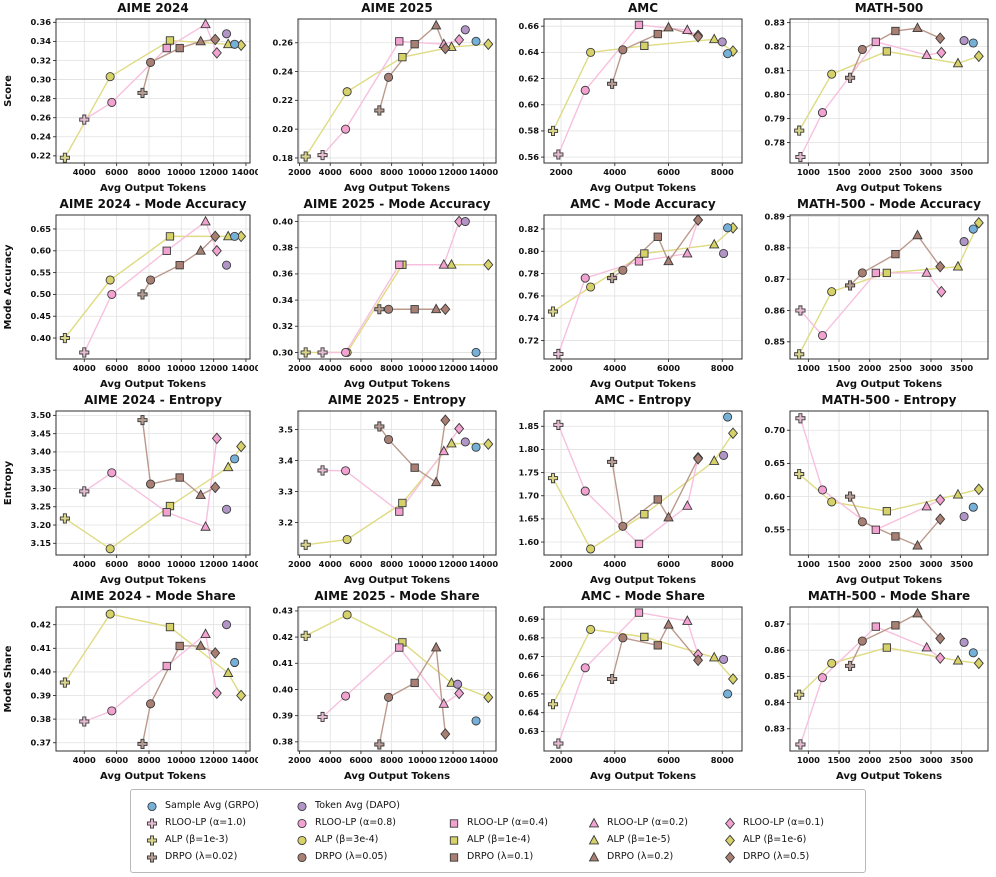  Describe the element at coordinates (453, 368) in the screenshot. I see `x-tick-label: 12000` at that location.